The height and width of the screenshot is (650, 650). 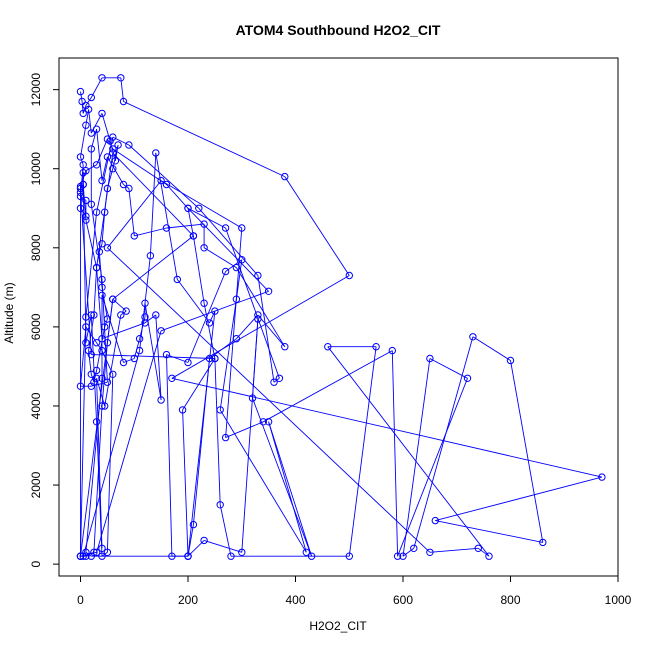 What do you see at coordinates (338, 626) in the screenshot?
I see `x-axis-label: H2O2_CIT` at bounding box center [338, 626].